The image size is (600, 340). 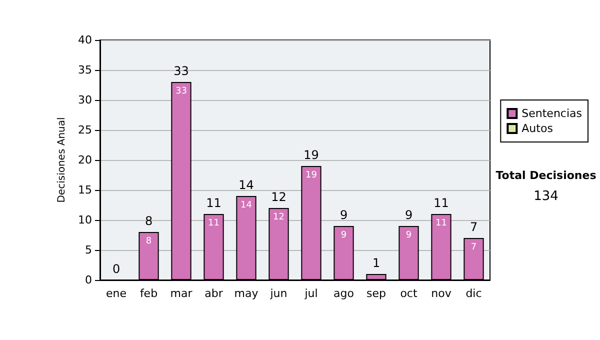 What do you see at coordinates (88, 280) in the screenshot?
I see `y-tick-label: 0` at bounding box center [88, 280].